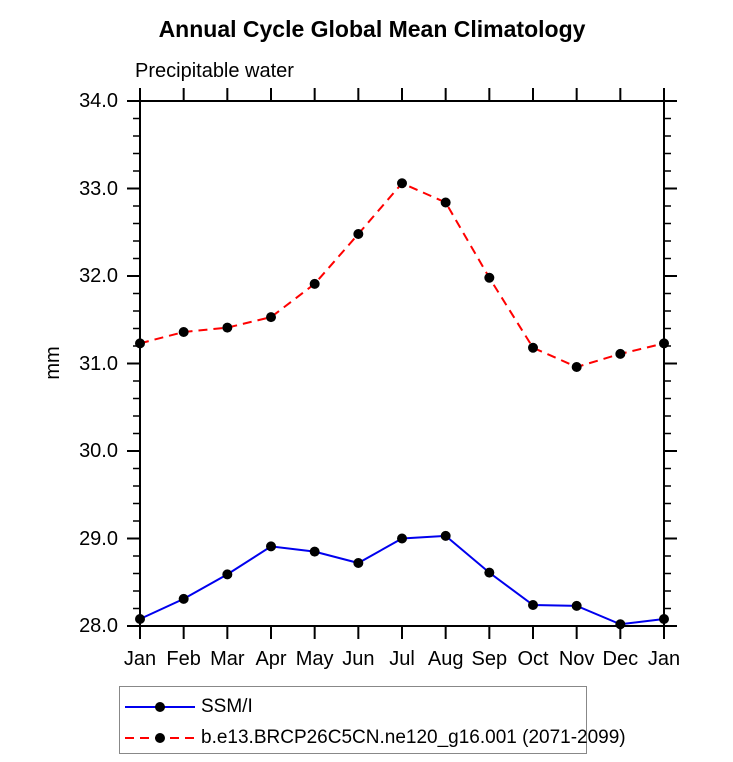 This screenshot has height=762, width=733. I want to click on data-point-series1-Oct, so click(533, 347).